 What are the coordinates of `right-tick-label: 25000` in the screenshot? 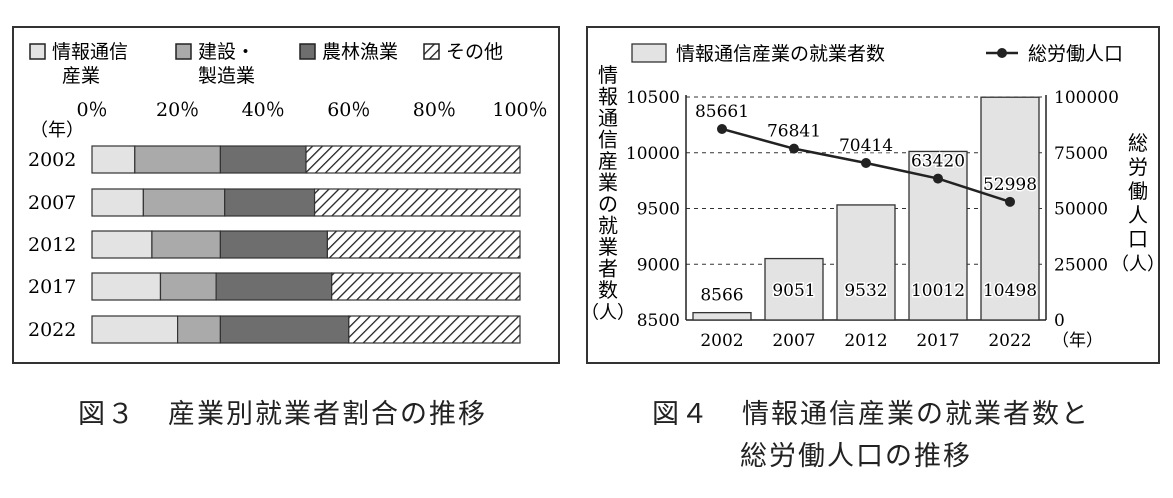 It's located at (1081, 265).